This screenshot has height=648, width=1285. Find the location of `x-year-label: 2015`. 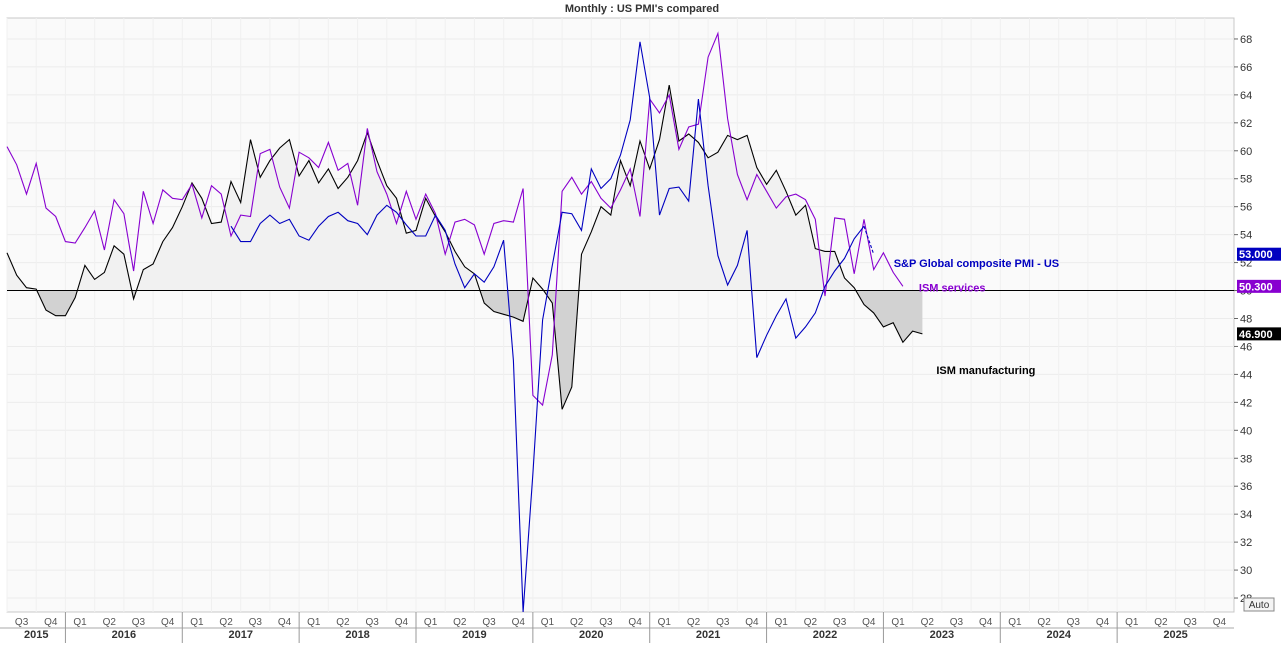

x-year-label: 2015 is located at coordinates (36, 635).